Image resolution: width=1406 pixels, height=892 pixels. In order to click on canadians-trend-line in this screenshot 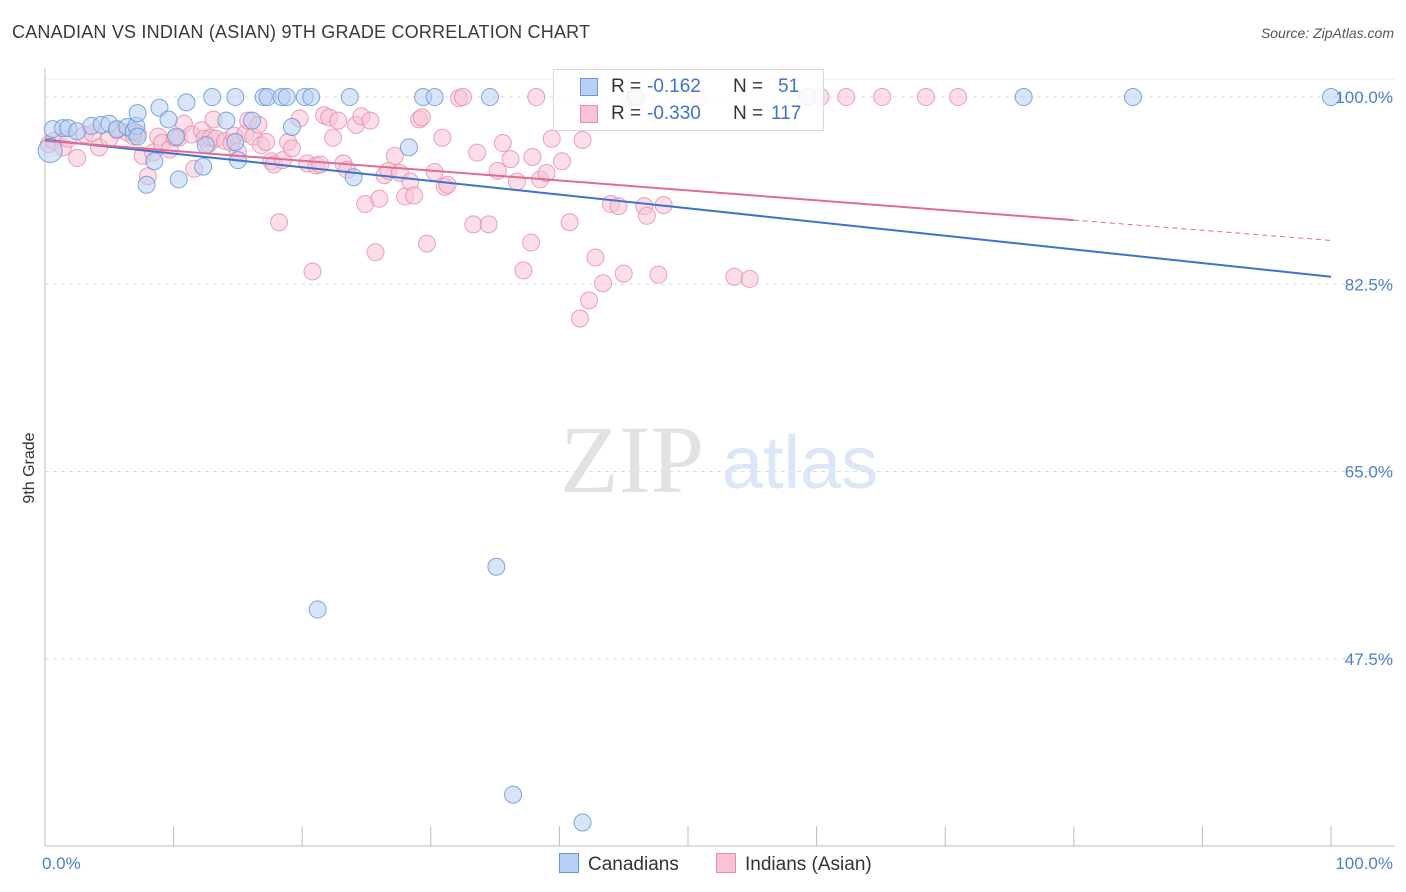, I will do `click(688, 208)`.